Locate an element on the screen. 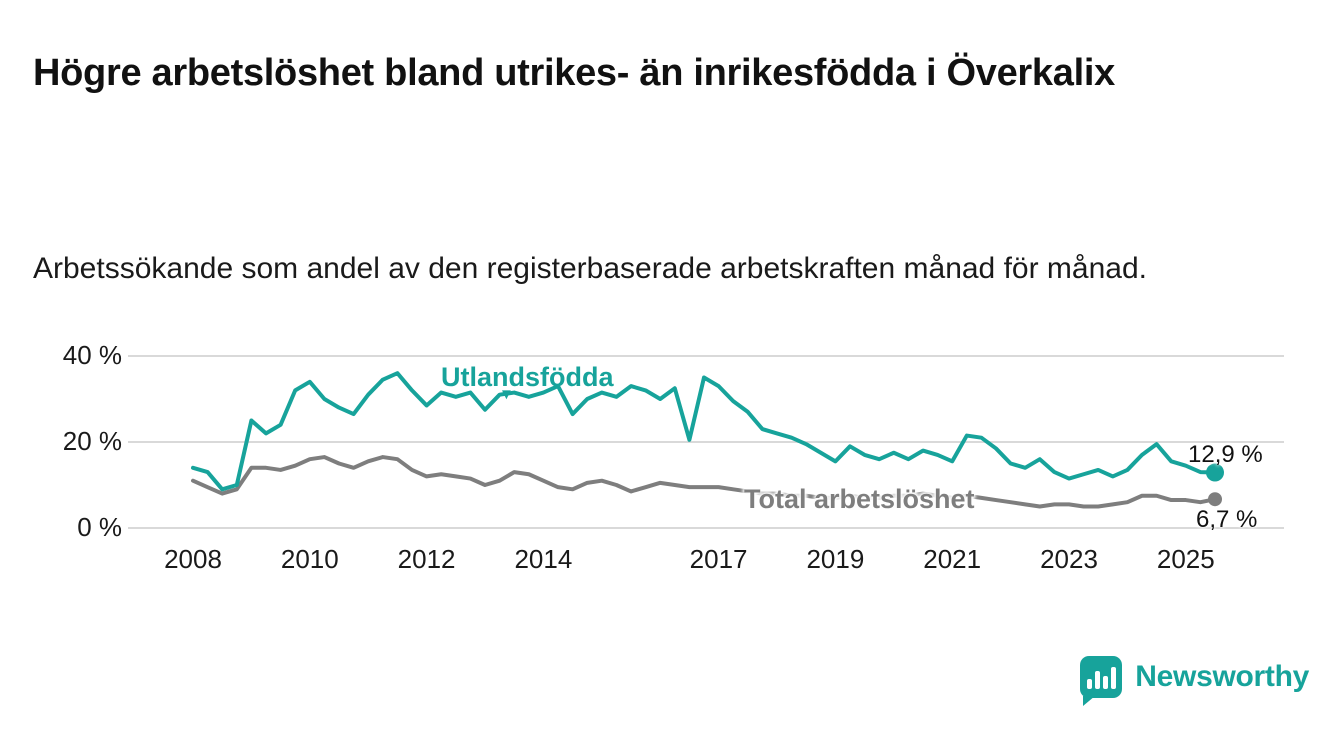  x-axis-tick-label: 2010 is located at coordinates (309, 559).